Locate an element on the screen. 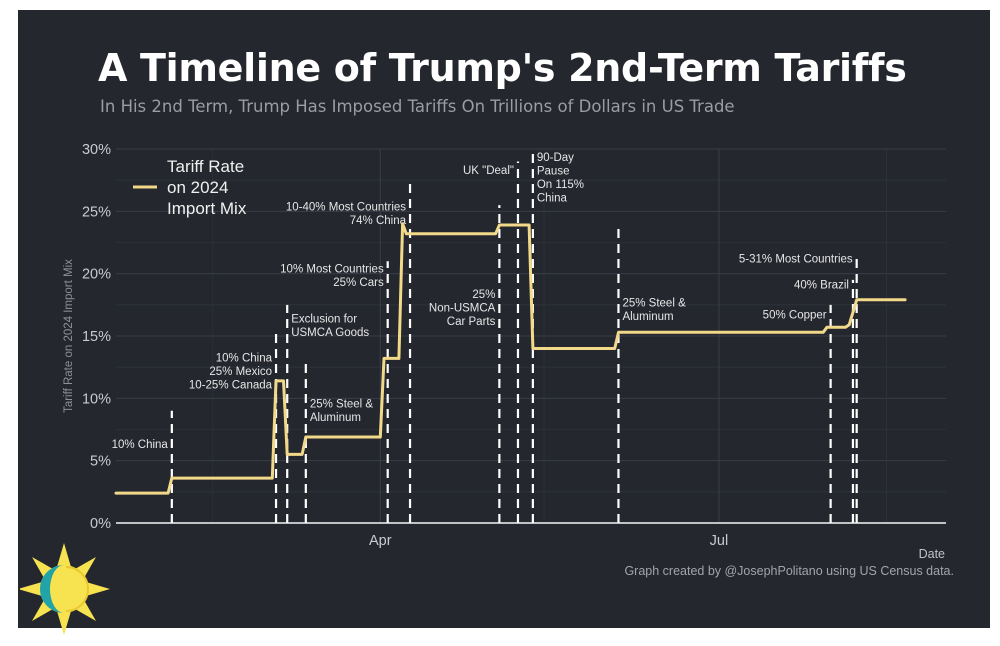 The image size is (1000, 646). event-label: USMCA Goods is located at coordinates (330, 333).